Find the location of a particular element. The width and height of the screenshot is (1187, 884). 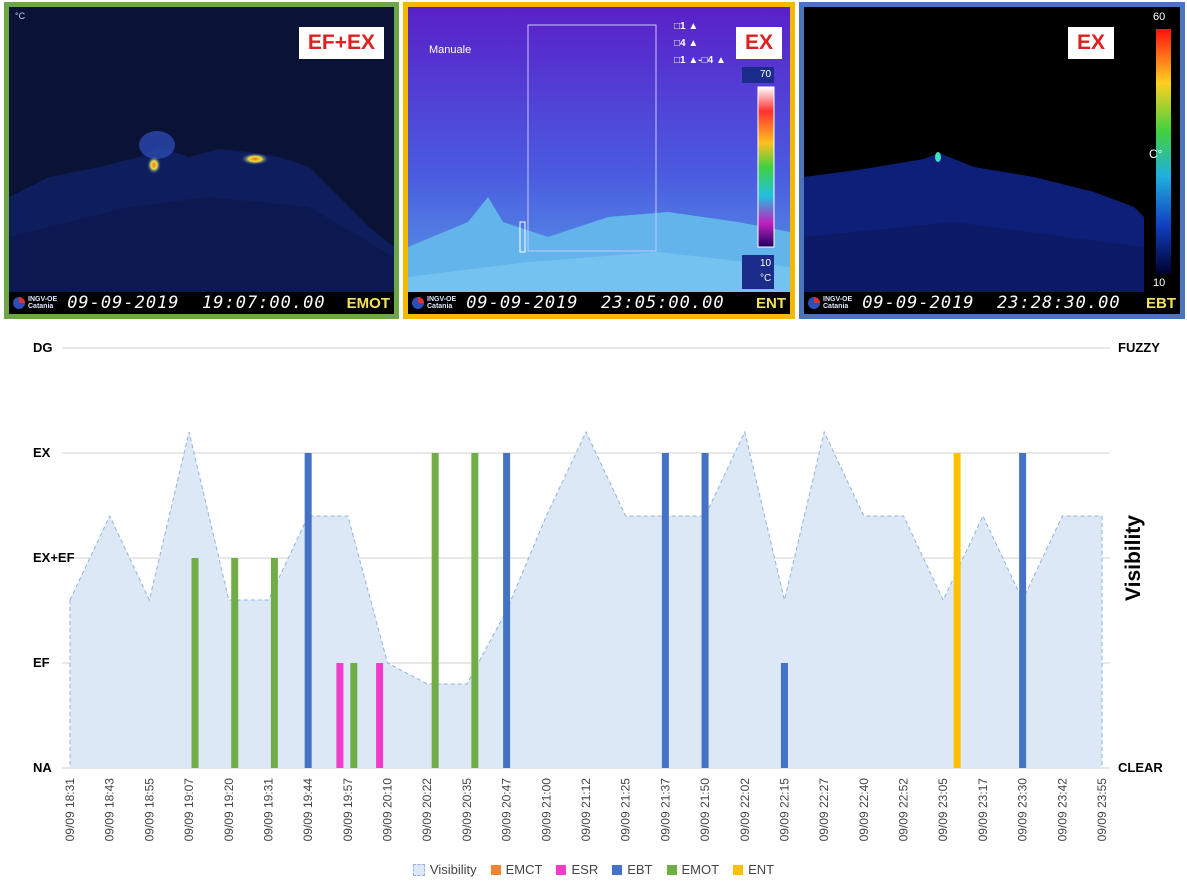

x-tick-label: 09/09 22:52 is located at coordinates (904, 810).